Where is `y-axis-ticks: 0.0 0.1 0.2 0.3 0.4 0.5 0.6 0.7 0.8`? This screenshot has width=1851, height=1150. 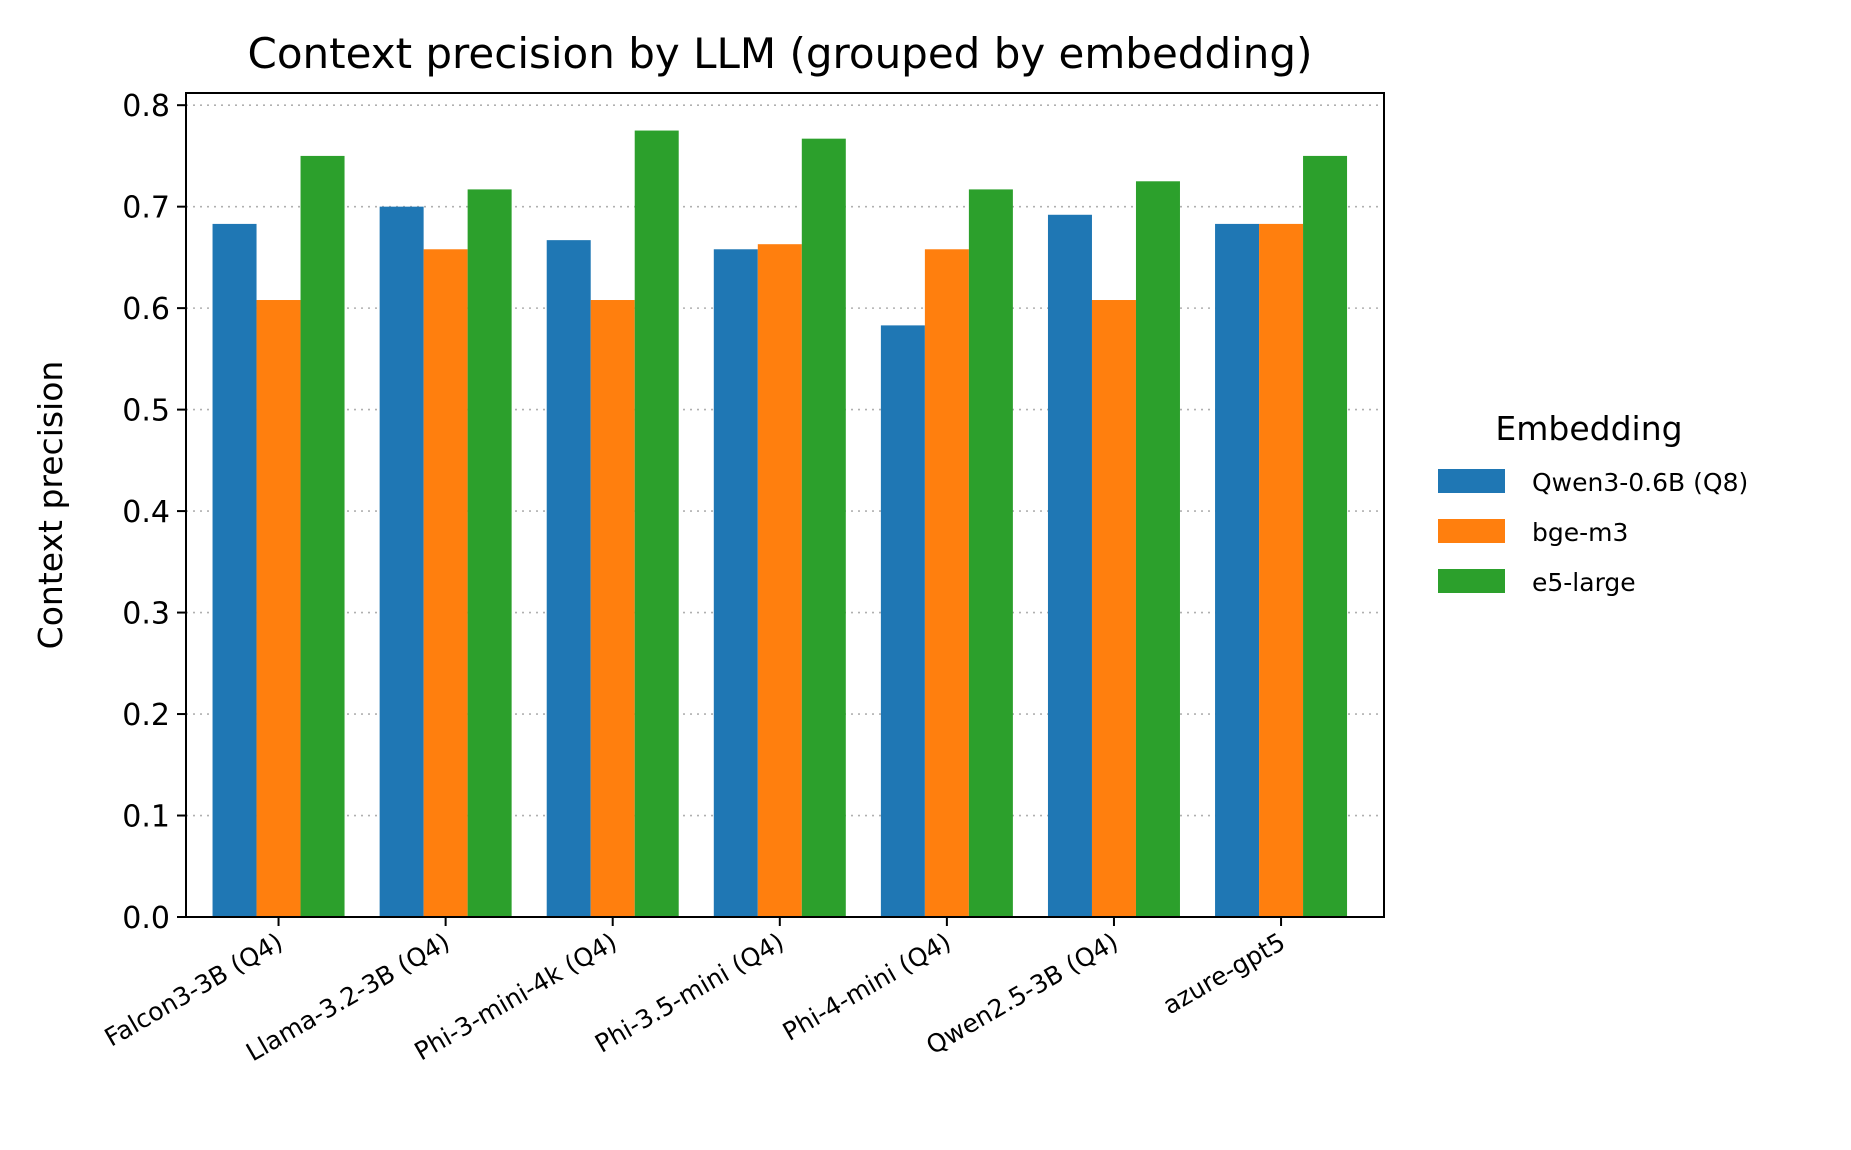 y-axis-ticks: 0.0 0.1 0.2 0.3 0.4 0.5 0.6 0.7 0.8 is located at coordinates (154, 512).